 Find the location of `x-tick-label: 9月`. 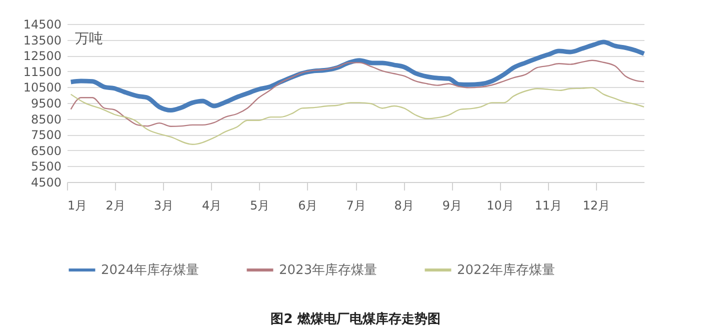

x-tick-label: 9月 is located at coordinates (452, 205).